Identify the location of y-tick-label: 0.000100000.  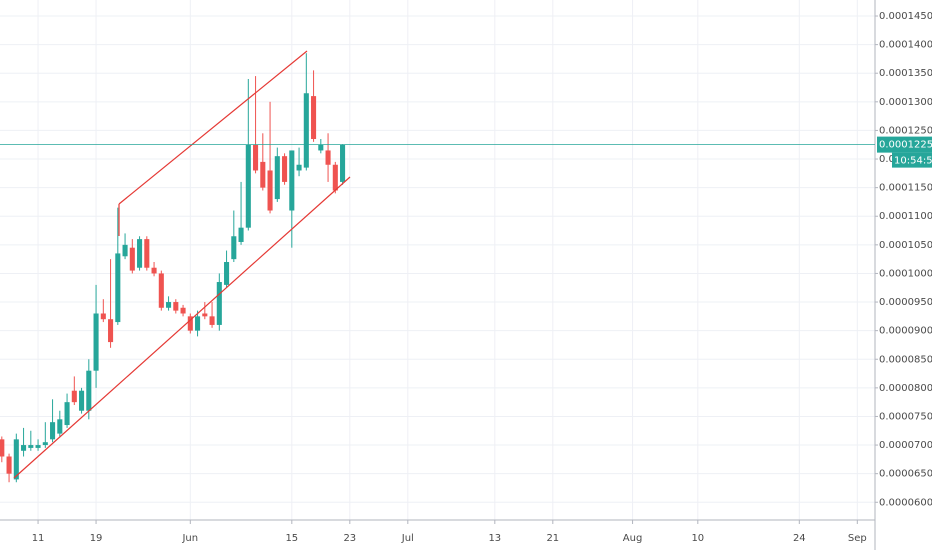
(905, 273).